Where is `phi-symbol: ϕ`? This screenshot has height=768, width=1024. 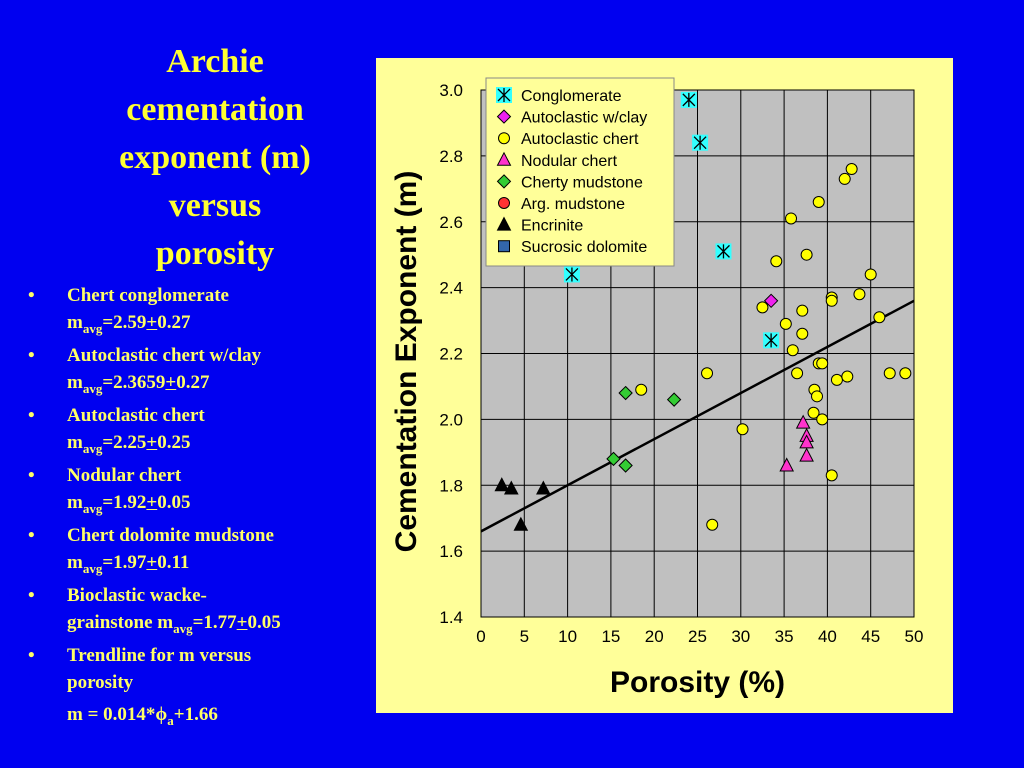
phi-symbol: ϕ is located at coordinates (161, 714).